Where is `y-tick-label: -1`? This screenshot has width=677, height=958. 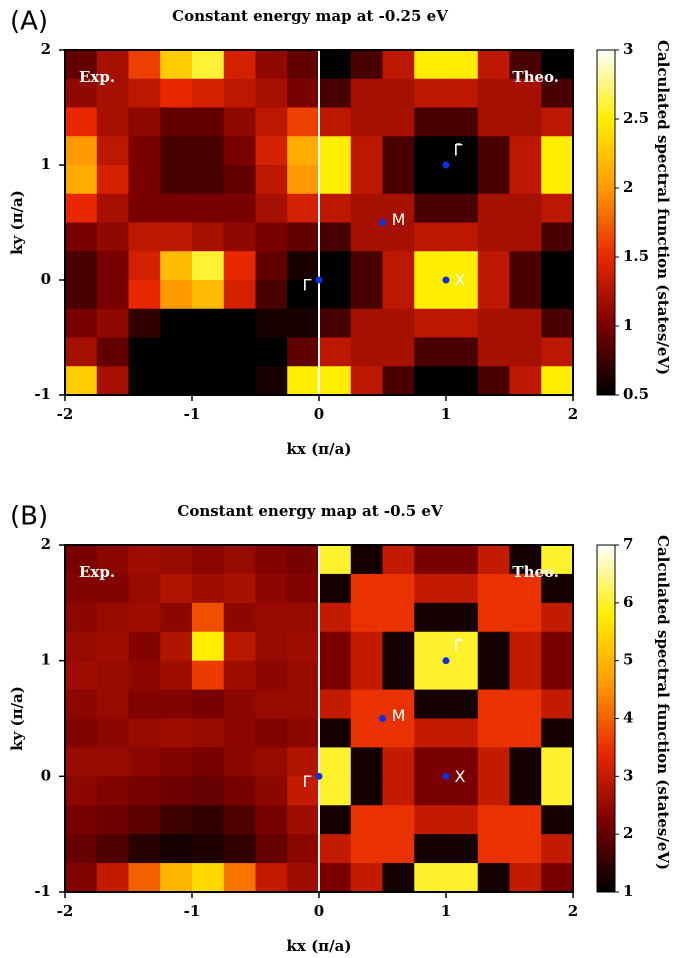 y-tick-label: -1 is located at coordinates (42, 394).